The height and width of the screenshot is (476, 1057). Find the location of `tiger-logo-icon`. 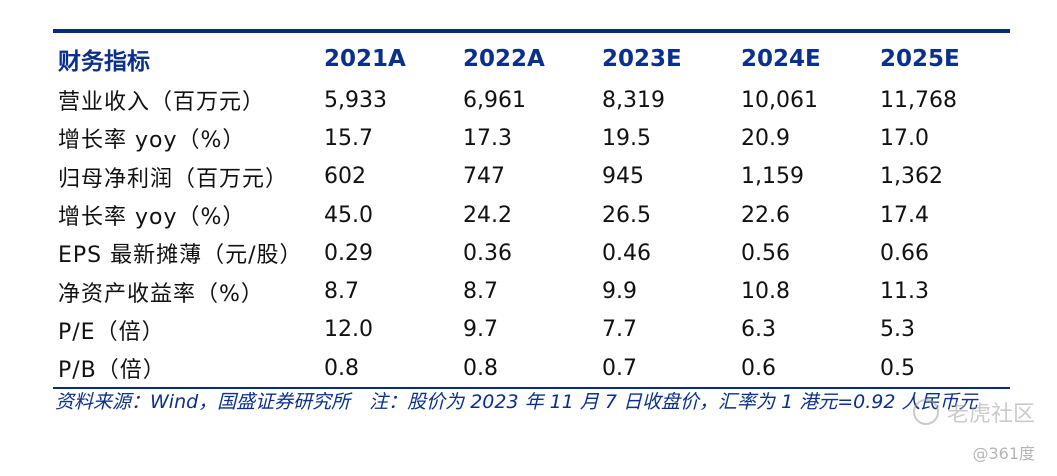

tiger-logo-icon is located at coordinates (925, 412).